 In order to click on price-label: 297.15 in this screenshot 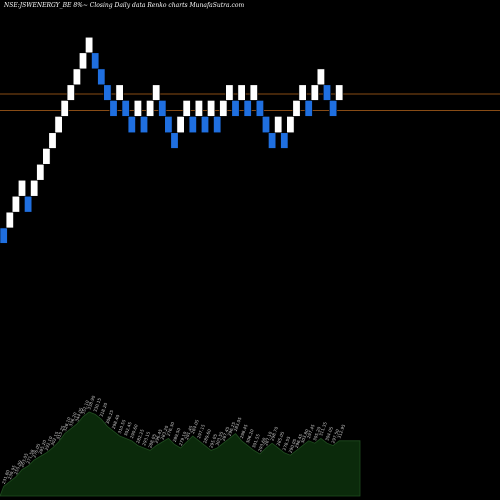, I will do `click(201, 431)`.